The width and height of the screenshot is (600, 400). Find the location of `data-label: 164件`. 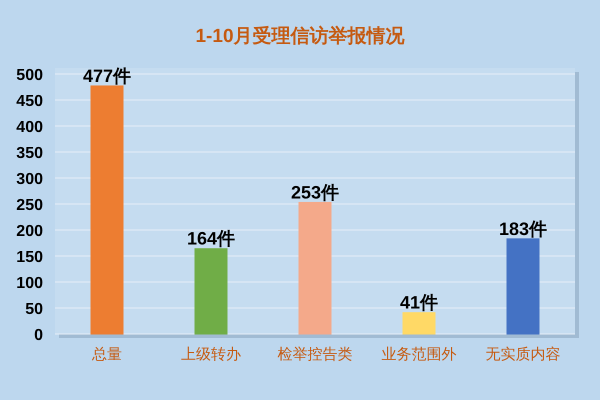

data-label: 164件 is located at coordinates (211, 238).